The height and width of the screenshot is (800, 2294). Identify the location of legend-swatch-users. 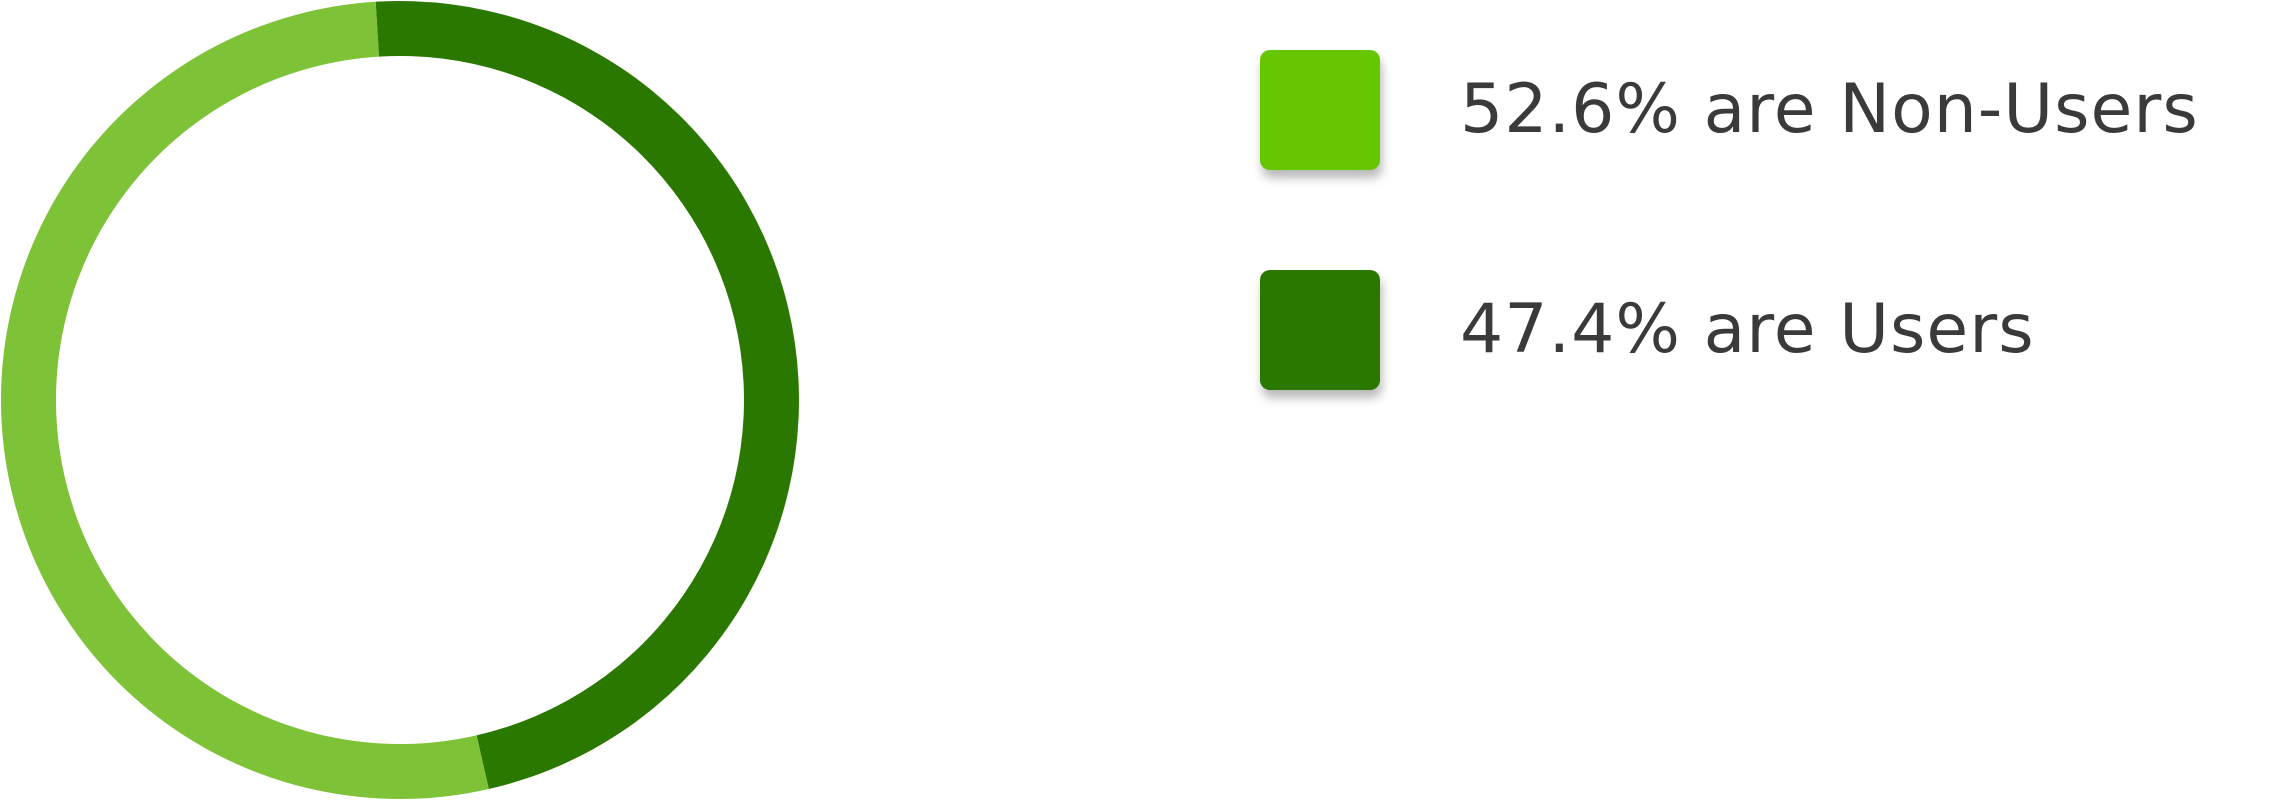
(1320, 330).